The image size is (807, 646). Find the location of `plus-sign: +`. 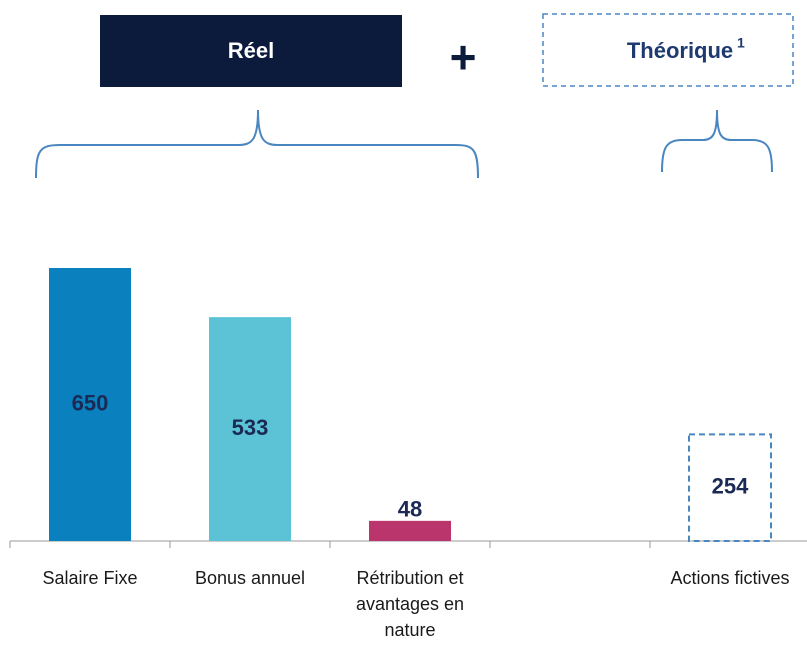

plus-sign: + is located at coordinates (463, 57).